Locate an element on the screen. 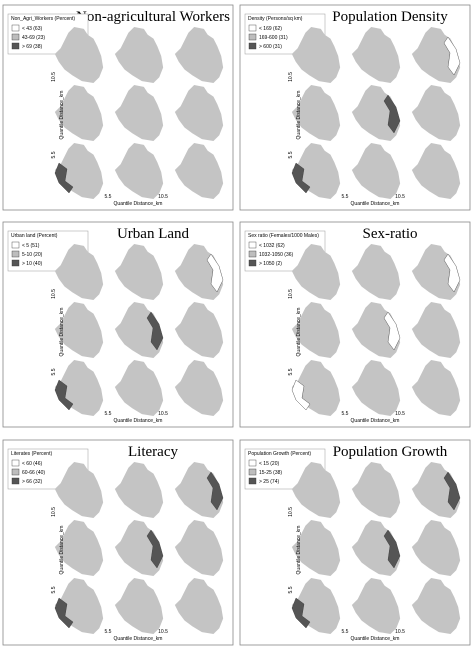  legend-item: 60-66 (40) is located at coordinates (33, 473).